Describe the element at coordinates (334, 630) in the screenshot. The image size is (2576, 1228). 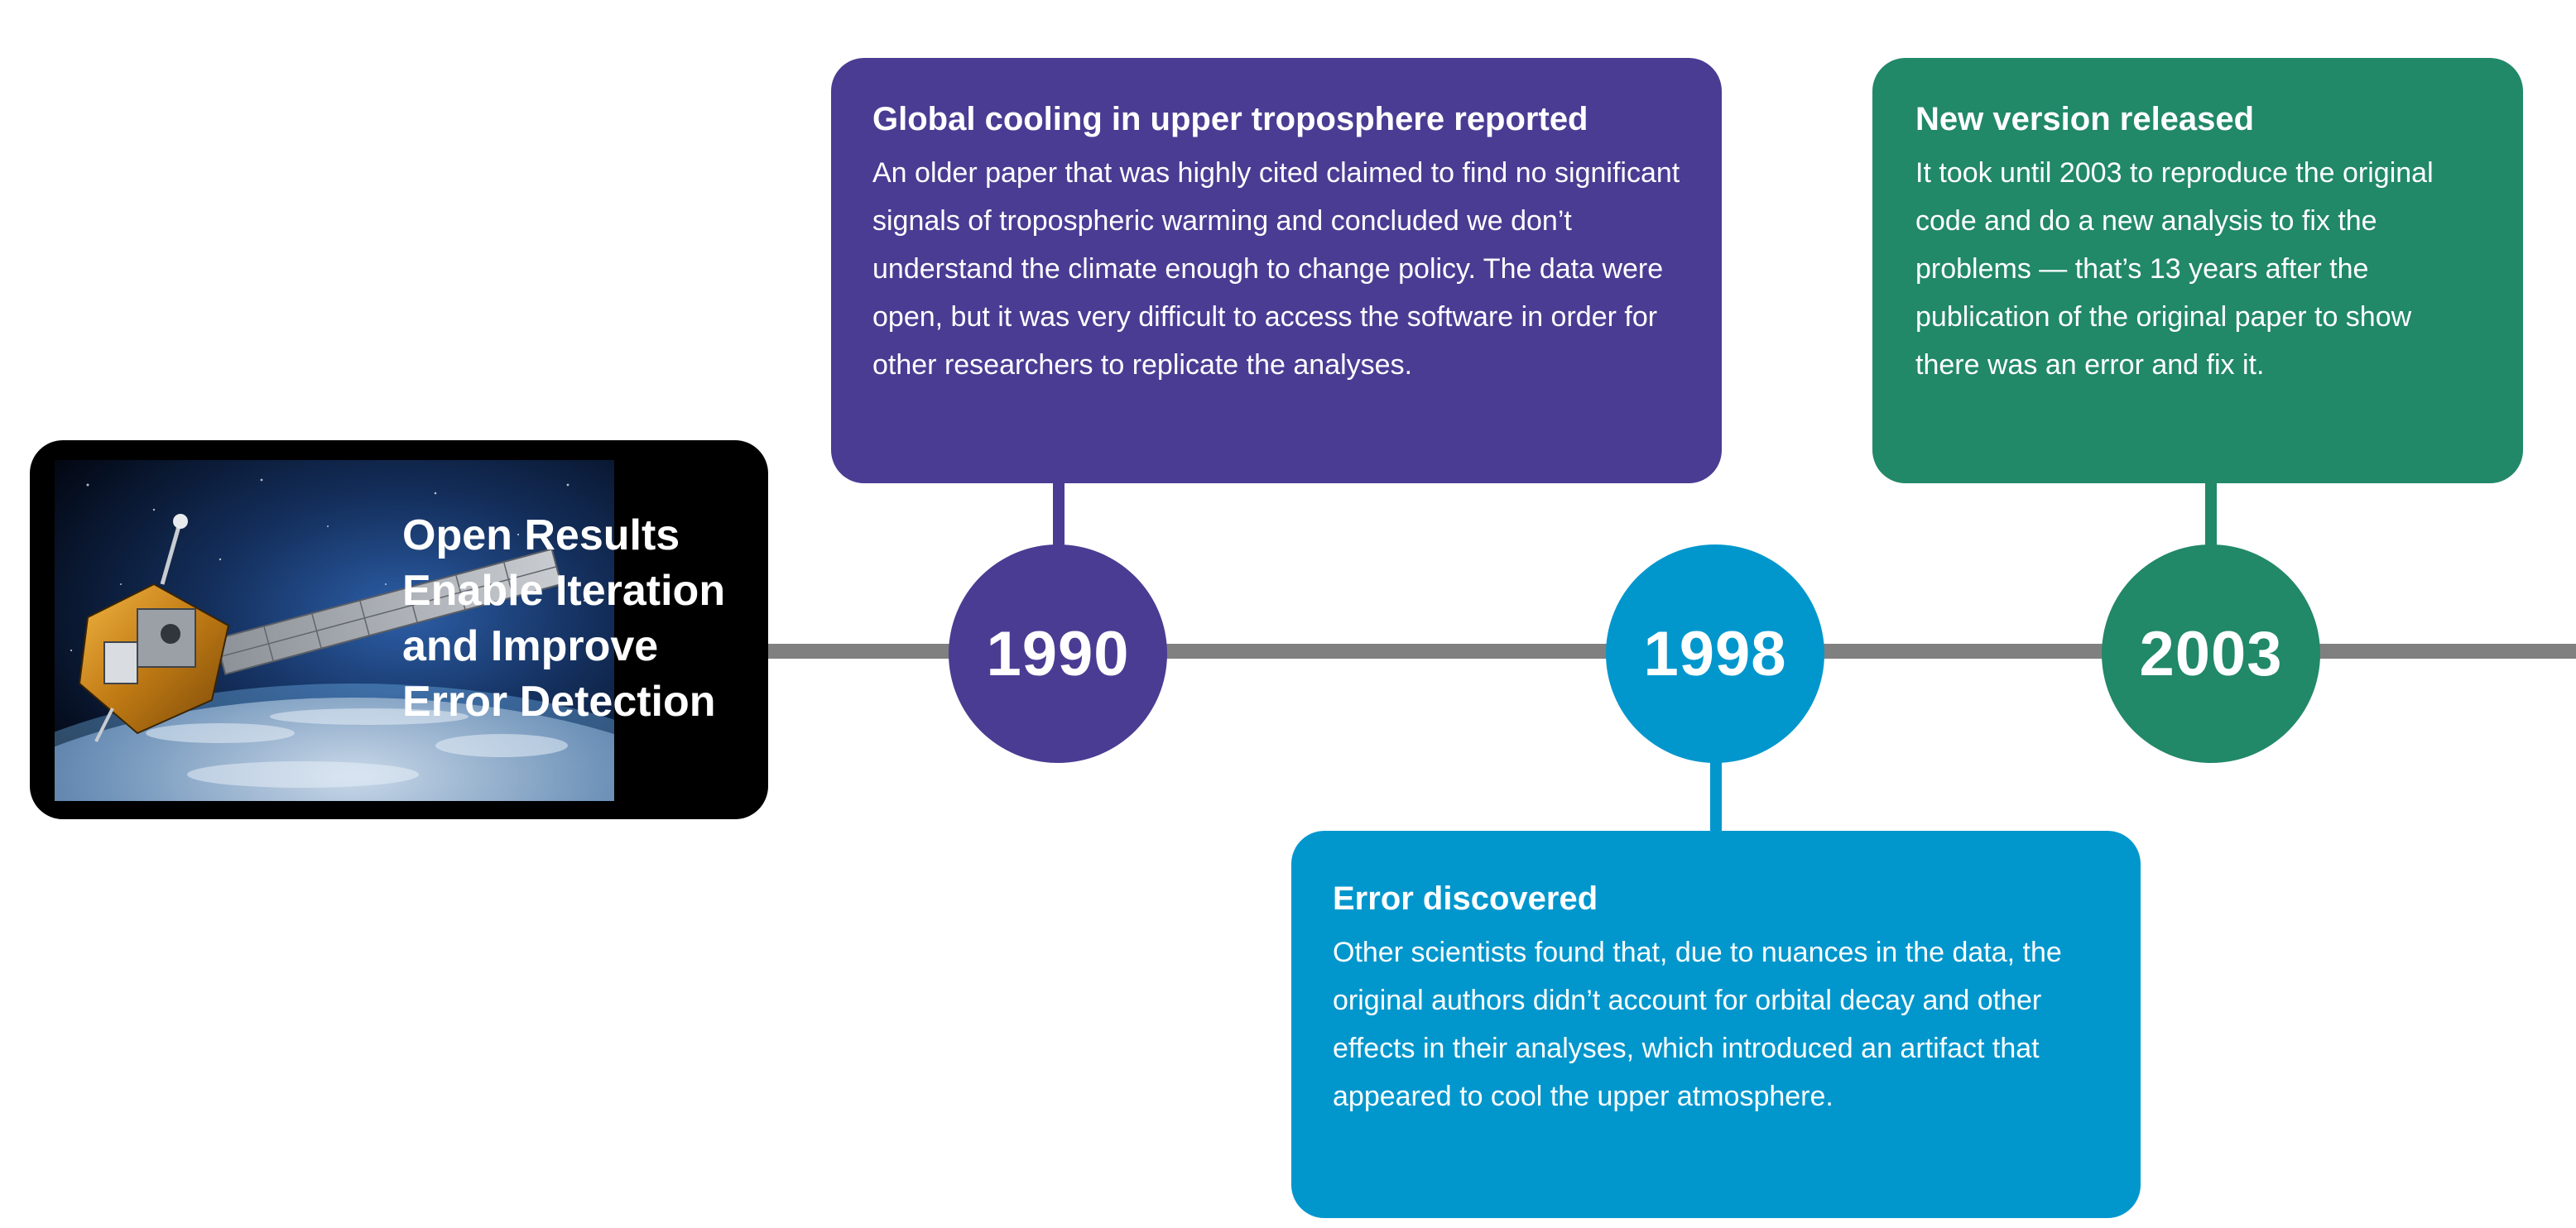
I see `satellite-image` at that location.